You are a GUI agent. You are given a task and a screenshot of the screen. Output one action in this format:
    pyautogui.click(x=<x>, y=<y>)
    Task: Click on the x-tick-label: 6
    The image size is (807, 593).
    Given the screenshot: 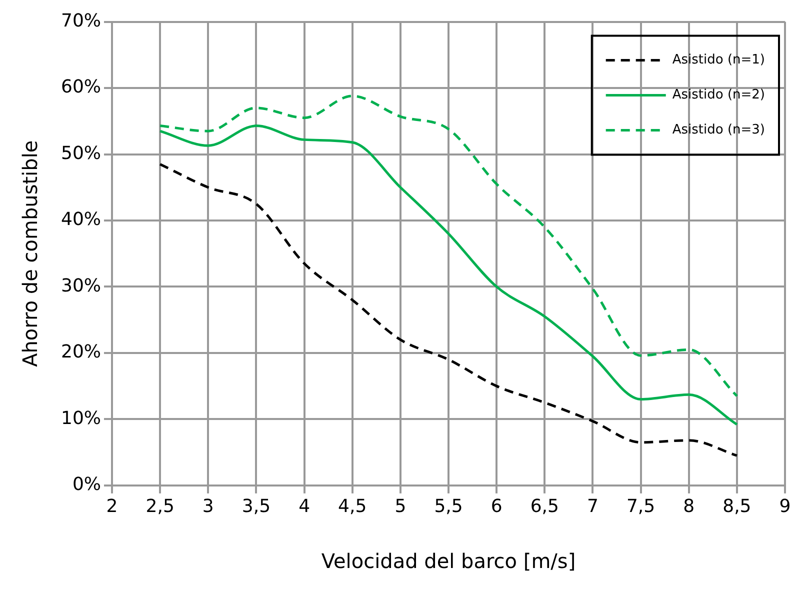 What is the action you would take?
    pyautogui.click(x=496, y=506)
    